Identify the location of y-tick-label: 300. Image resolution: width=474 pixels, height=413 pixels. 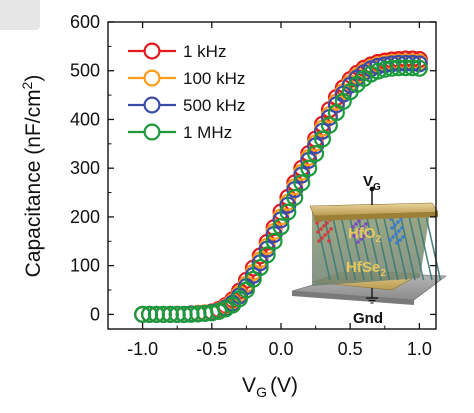
(85, 168).